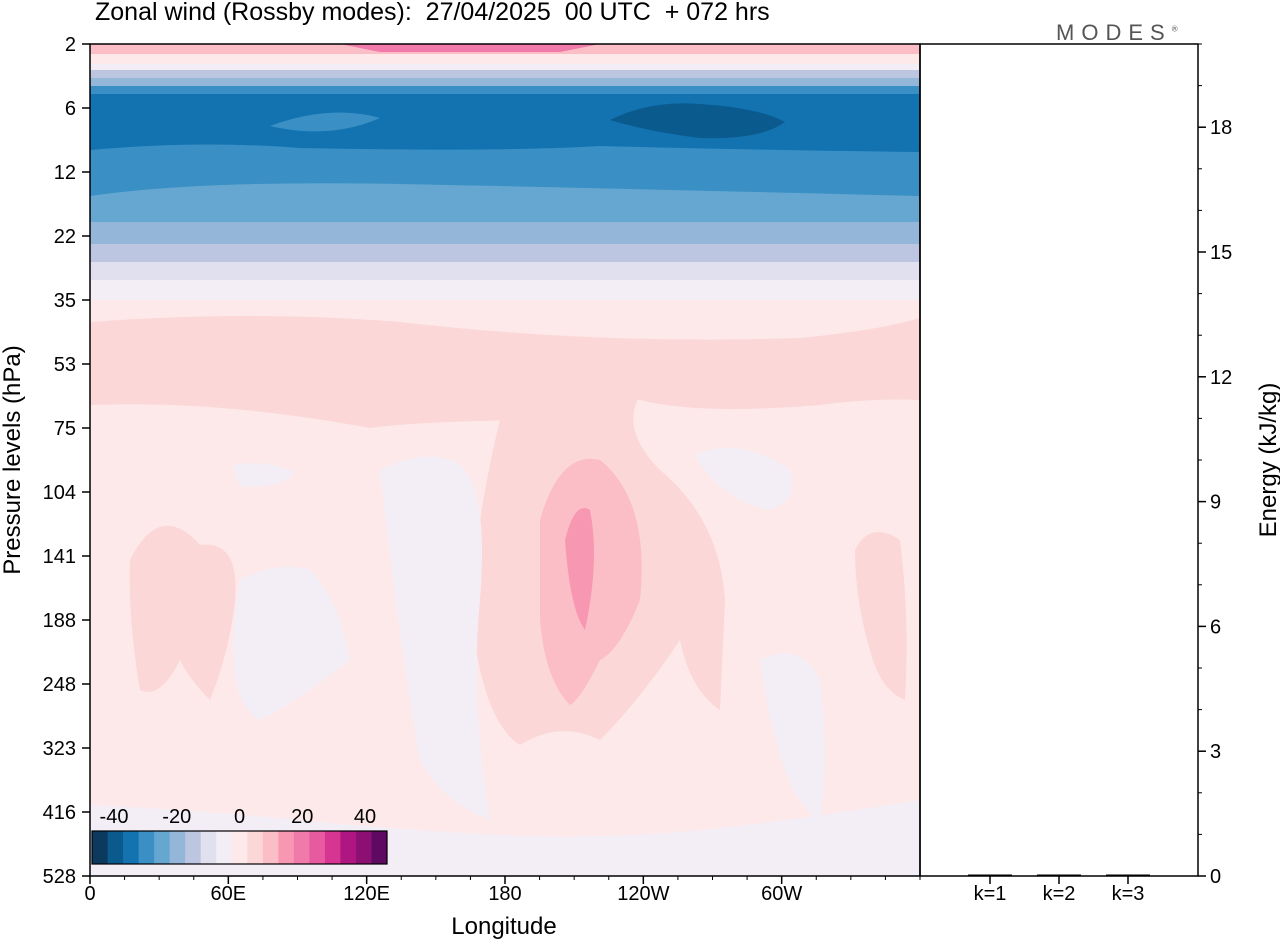  I want to click on colorbar-label: 0, so click(239, 817).